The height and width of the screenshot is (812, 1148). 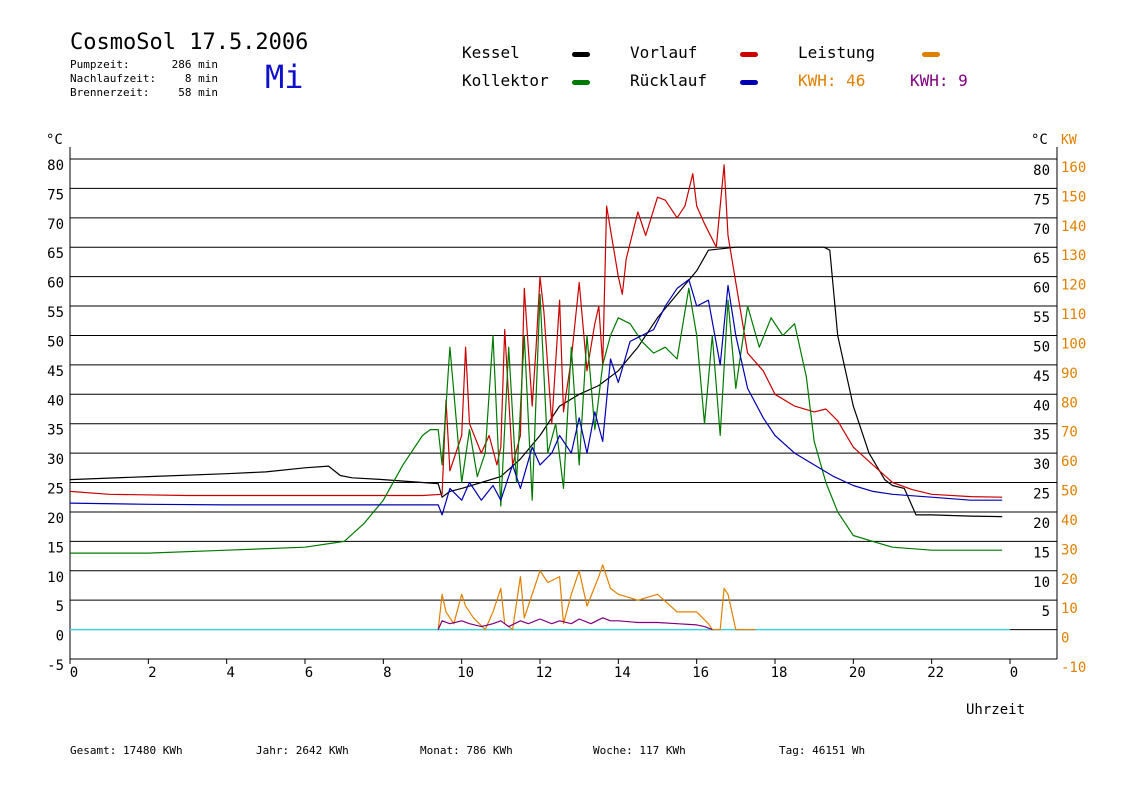 What do you see at coordinates (55, 401) in the screenshot?
I see `y-tick-label-left: 40` at bounding box center [55, 401].